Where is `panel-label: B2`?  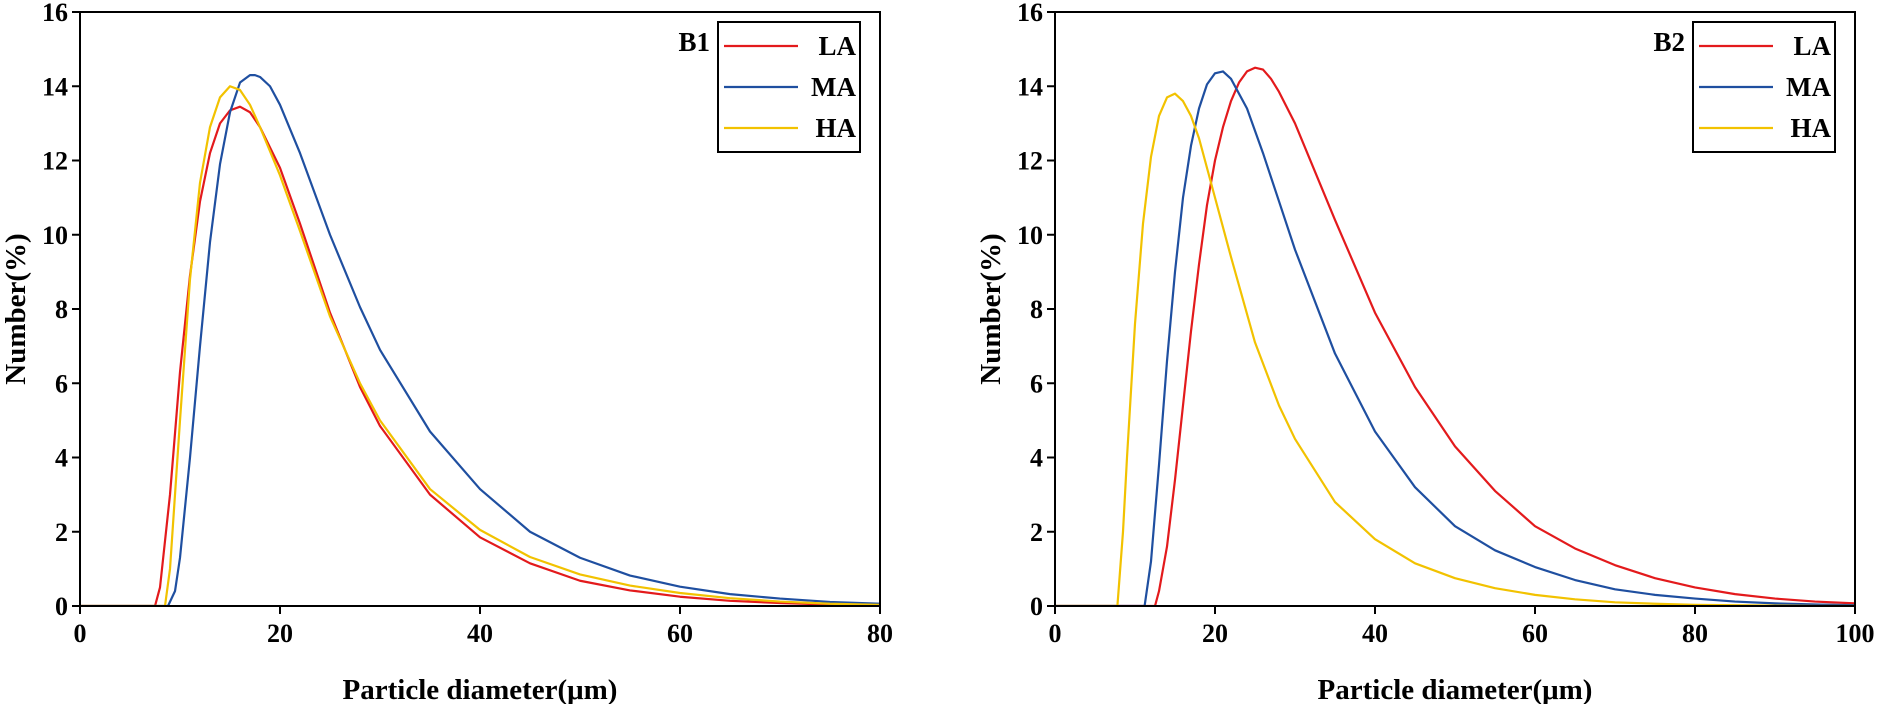 panel-label: B2 is located at coordinates (1669, 42).